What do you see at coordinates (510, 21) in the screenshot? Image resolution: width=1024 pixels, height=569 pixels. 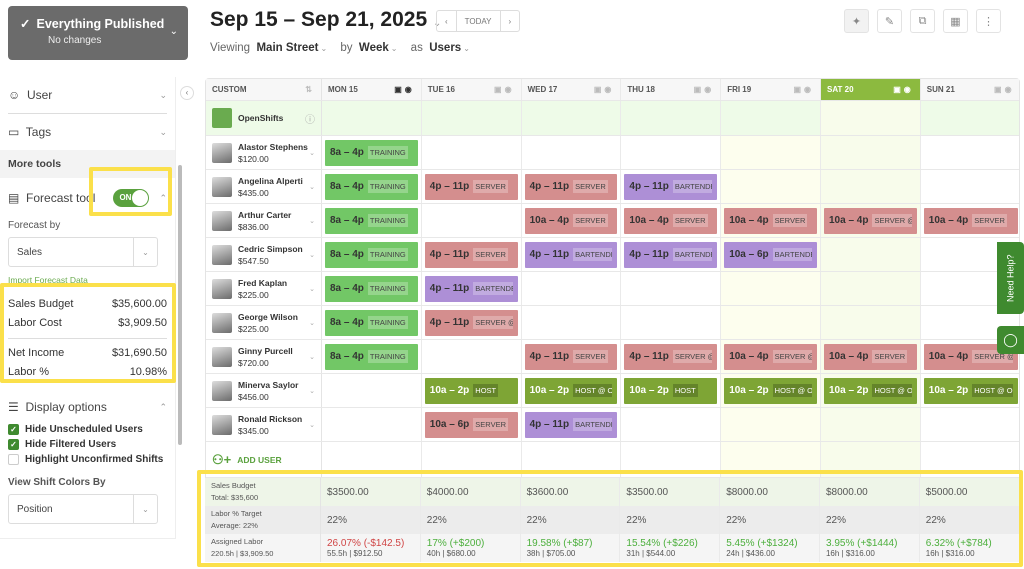 I see `next-week-button: ›` at bounding box center [510, 21].